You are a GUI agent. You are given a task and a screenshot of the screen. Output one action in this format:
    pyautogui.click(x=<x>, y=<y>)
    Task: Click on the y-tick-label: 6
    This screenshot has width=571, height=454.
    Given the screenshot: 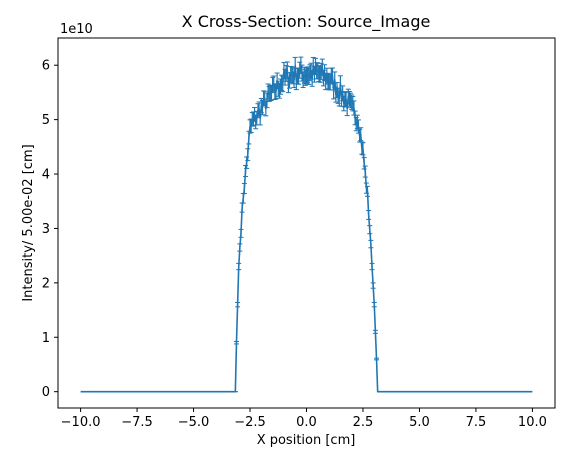 What is the action you would take?
    pyautogui.click(x=46, y=66)
    